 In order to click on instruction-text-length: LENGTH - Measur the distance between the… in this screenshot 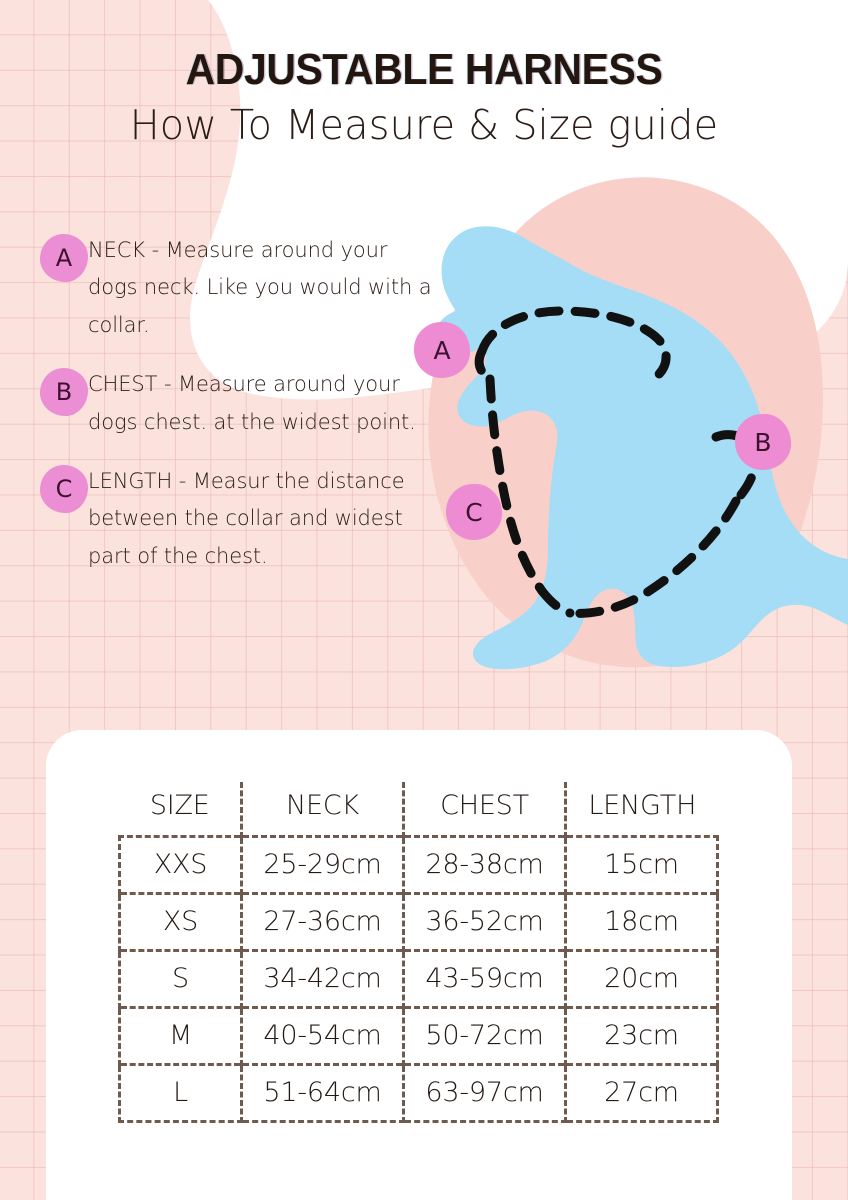, I will do `click(246, 518)`.